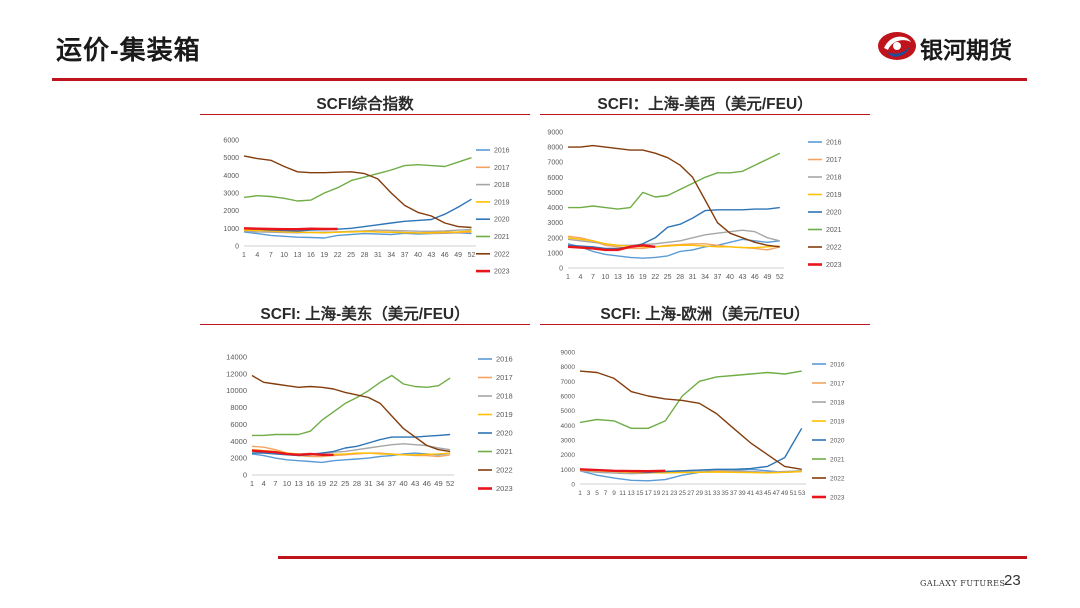 Image resolution: width=1080 pixels, height=608 pixels. I want to click on x-tick-label: 22, so click(333, 483).